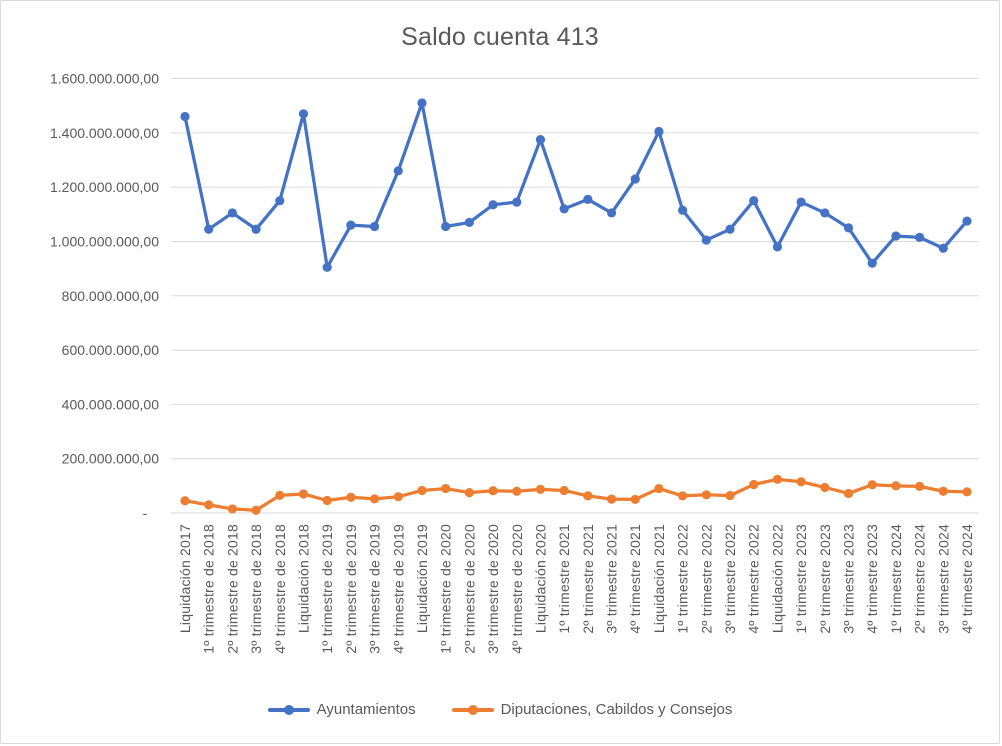  What do you see at coordinates (659, 578) in the screenshot?
I see `x-axis-tick-label: Liquidación 2021` at bounding box center [659, 578].